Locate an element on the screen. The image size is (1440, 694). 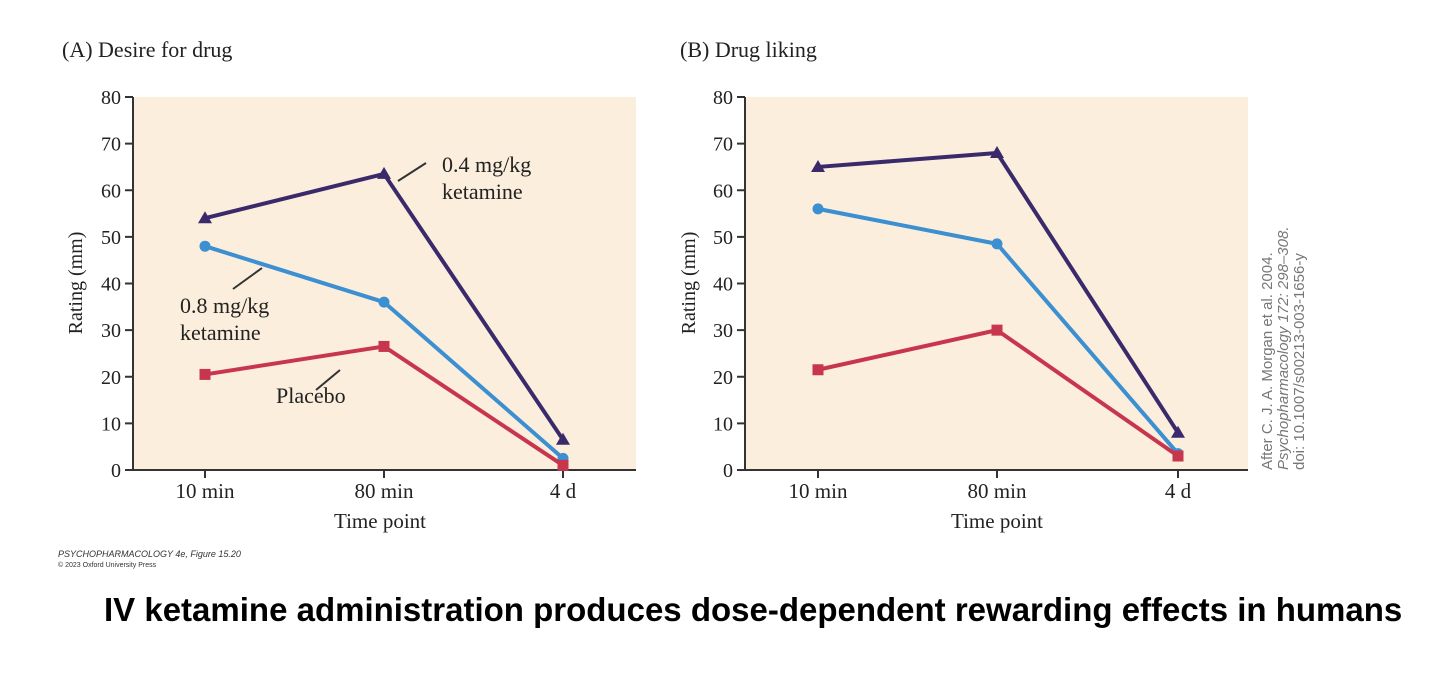
series-annotation: 0.4 mg/kg is located at coordinates (486, 164).